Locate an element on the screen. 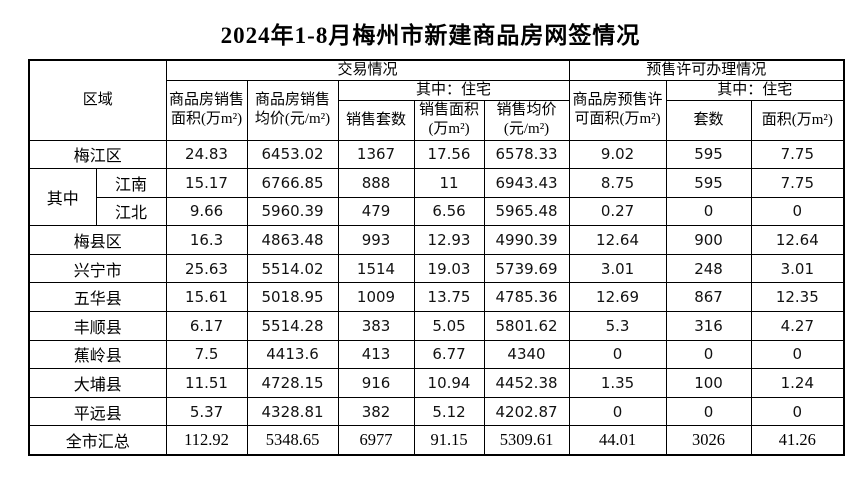 The image size is (861, 485). header-presale-area: 面积(万m²) is located at coordinates (797, 120).